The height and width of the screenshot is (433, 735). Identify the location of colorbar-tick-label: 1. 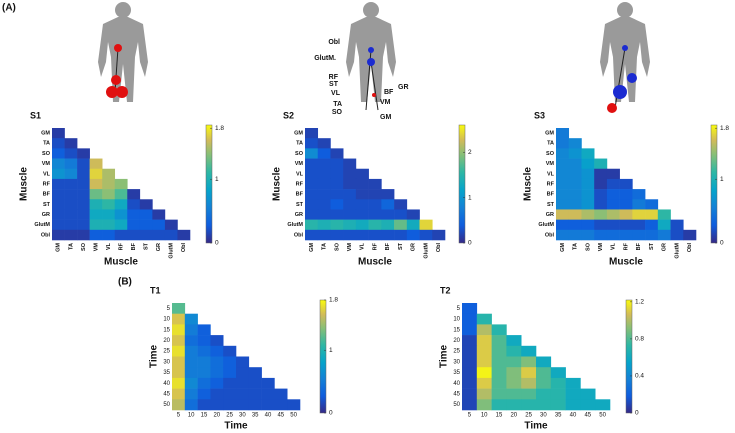
(217, 179).